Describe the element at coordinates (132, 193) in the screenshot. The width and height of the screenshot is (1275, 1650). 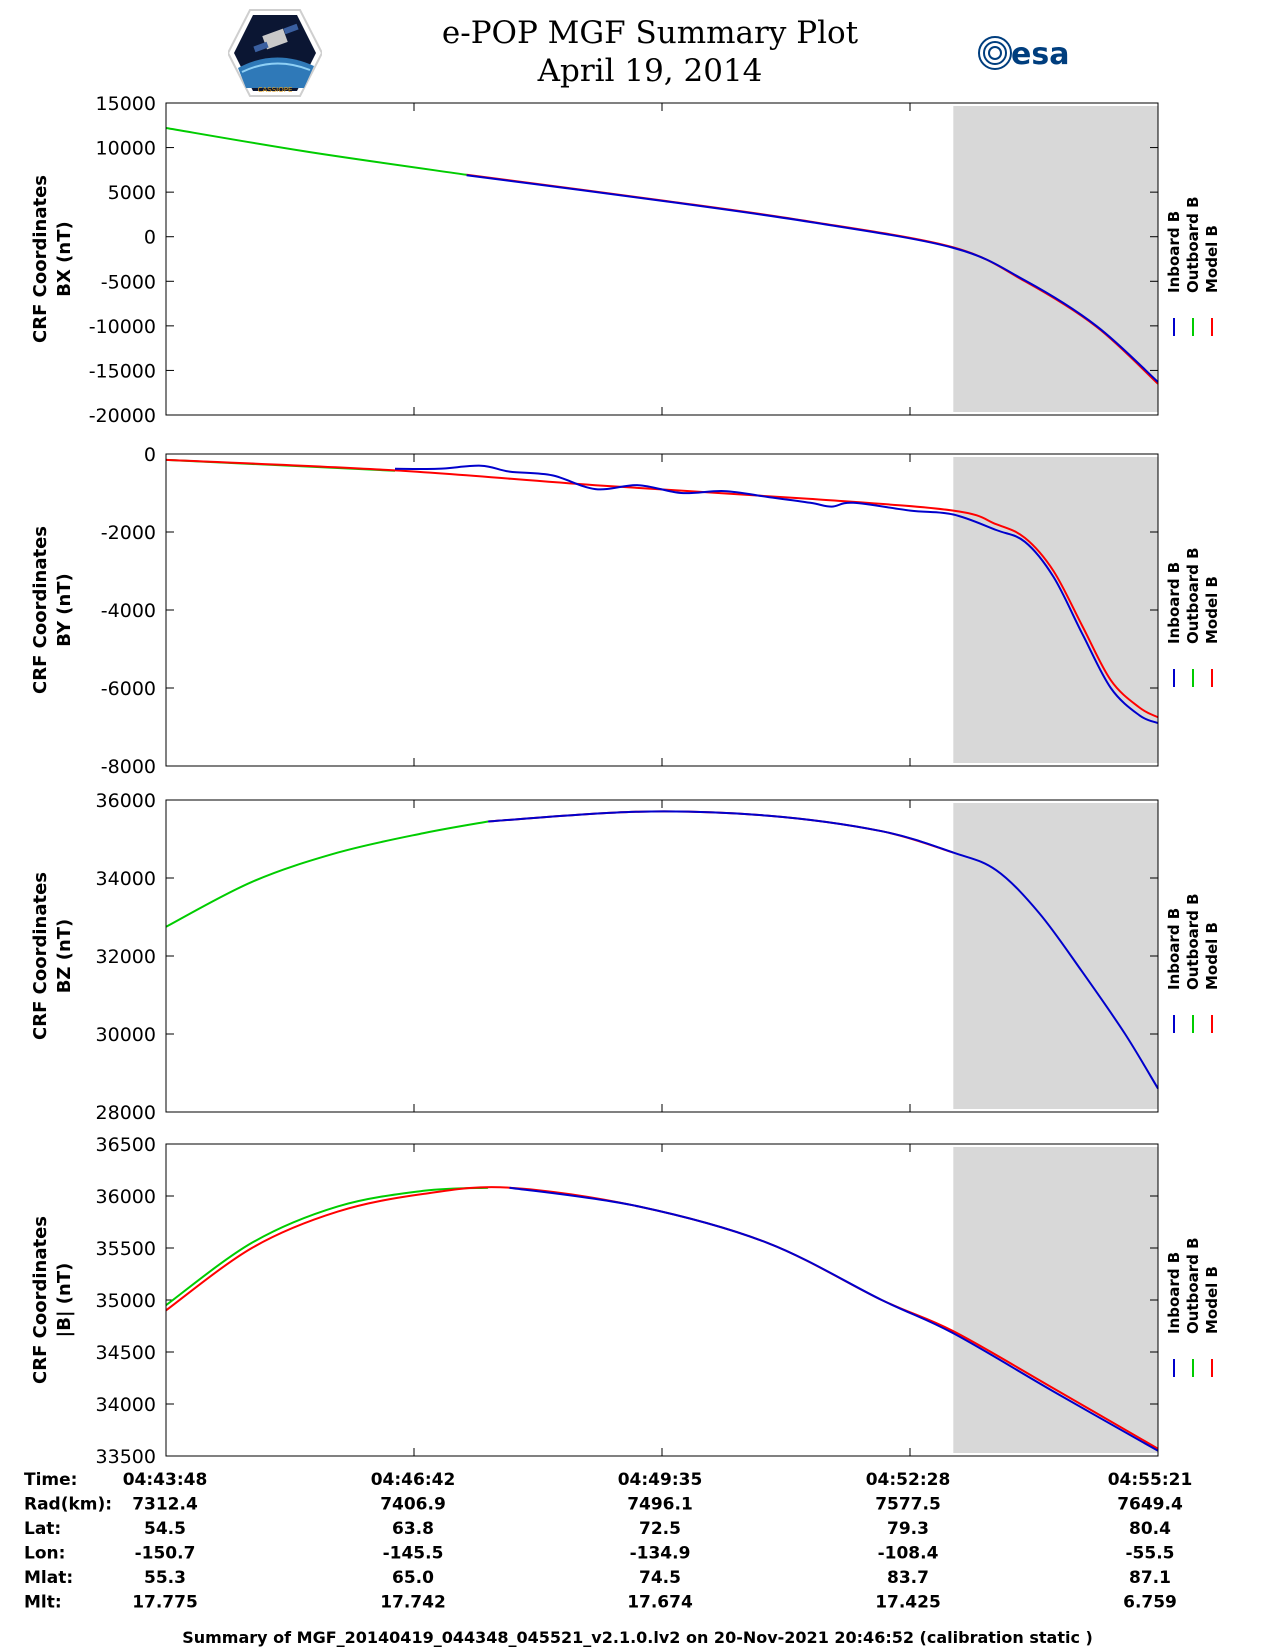
I see `y-tick-label: 5000` at that location.